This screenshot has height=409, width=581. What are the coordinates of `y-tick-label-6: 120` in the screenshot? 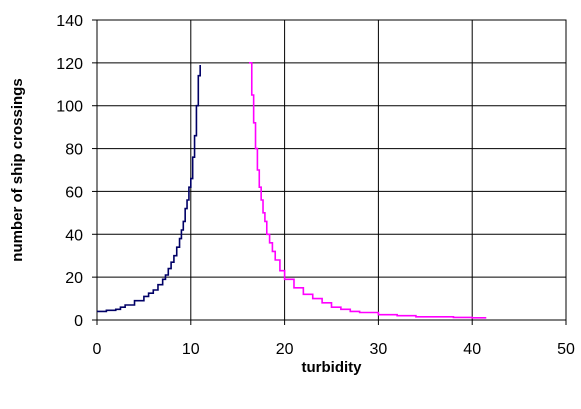 It's located at (69, 64).